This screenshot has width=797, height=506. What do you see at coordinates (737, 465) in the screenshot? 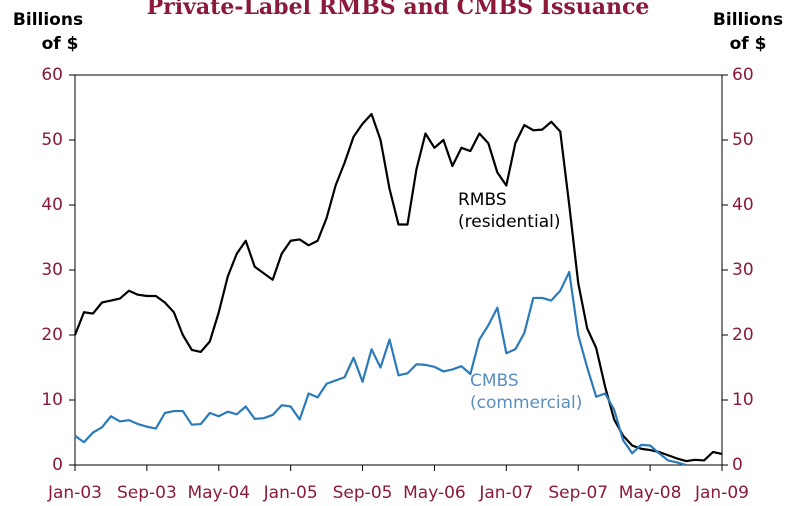
I see `y2-tick-label: 0` at bounding box center [737, 465].